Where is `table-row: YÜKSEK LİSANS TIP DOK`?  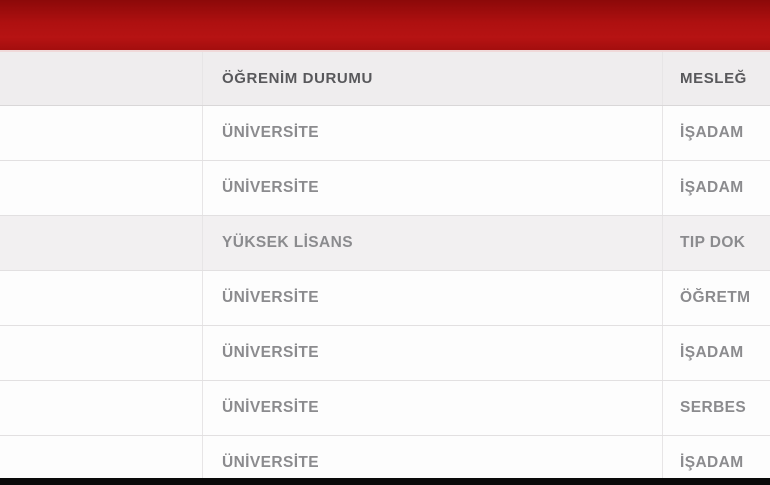 table-row: YÜKSEK LİSANS TIP DOK is located at coordinates (385, 243).